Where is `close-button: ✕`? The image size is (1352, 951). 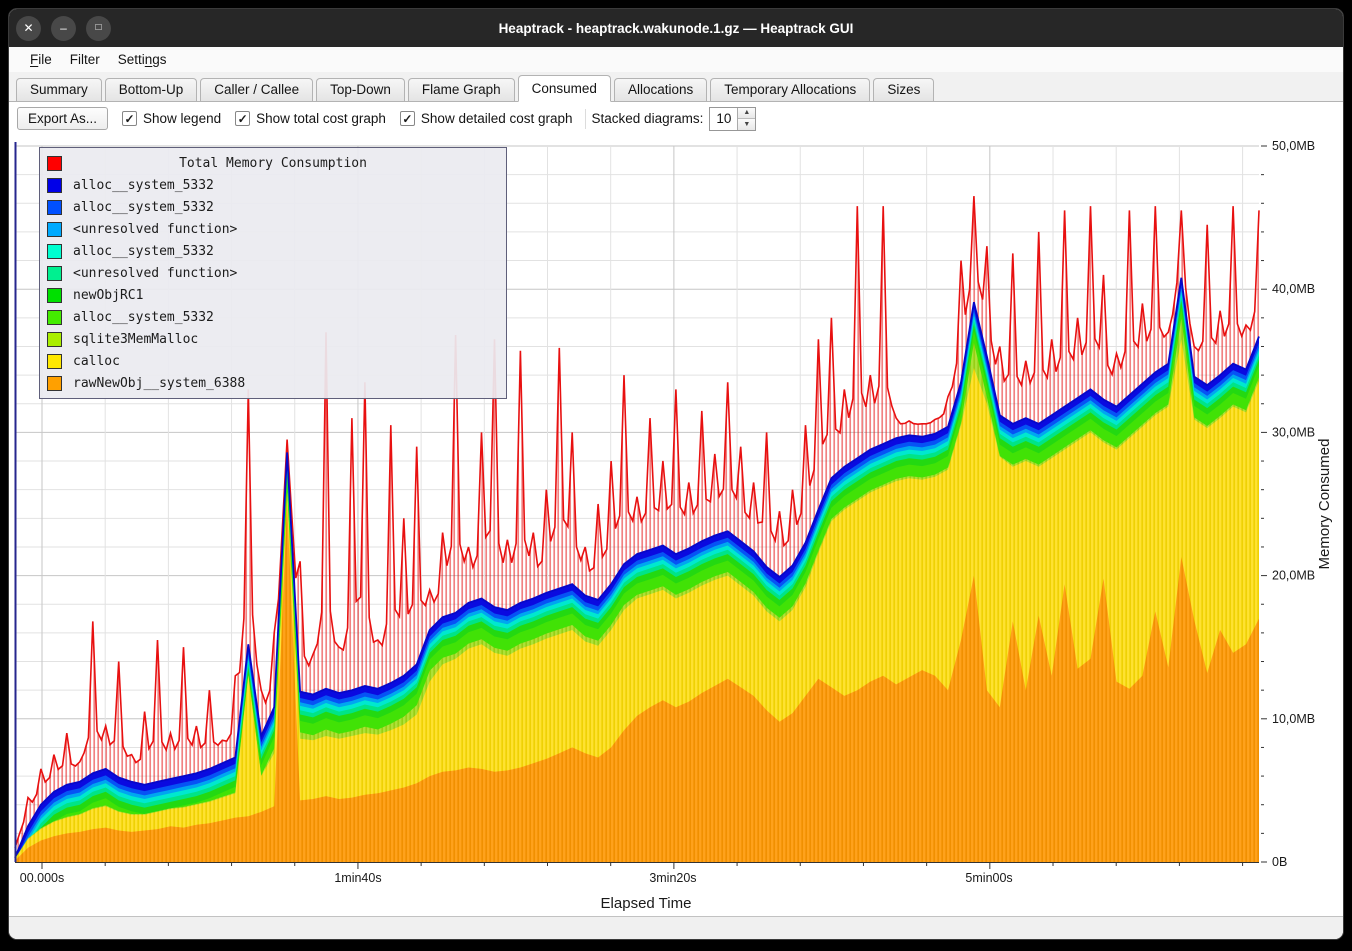
close-button: ✕ is located at coordinates (28, 28).